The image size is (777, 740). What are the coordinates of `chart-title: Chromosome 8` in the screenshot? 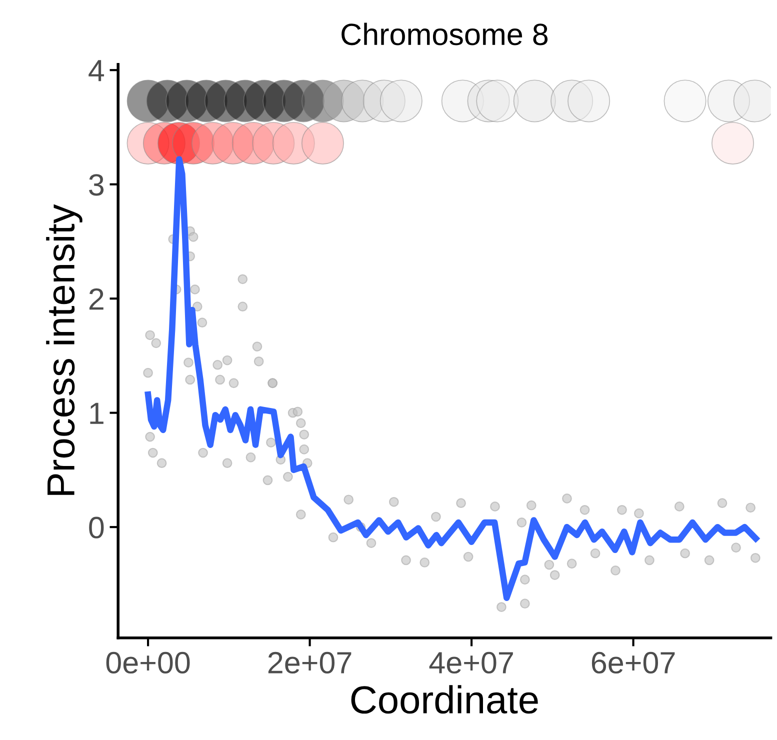 It's located at (445, 34).